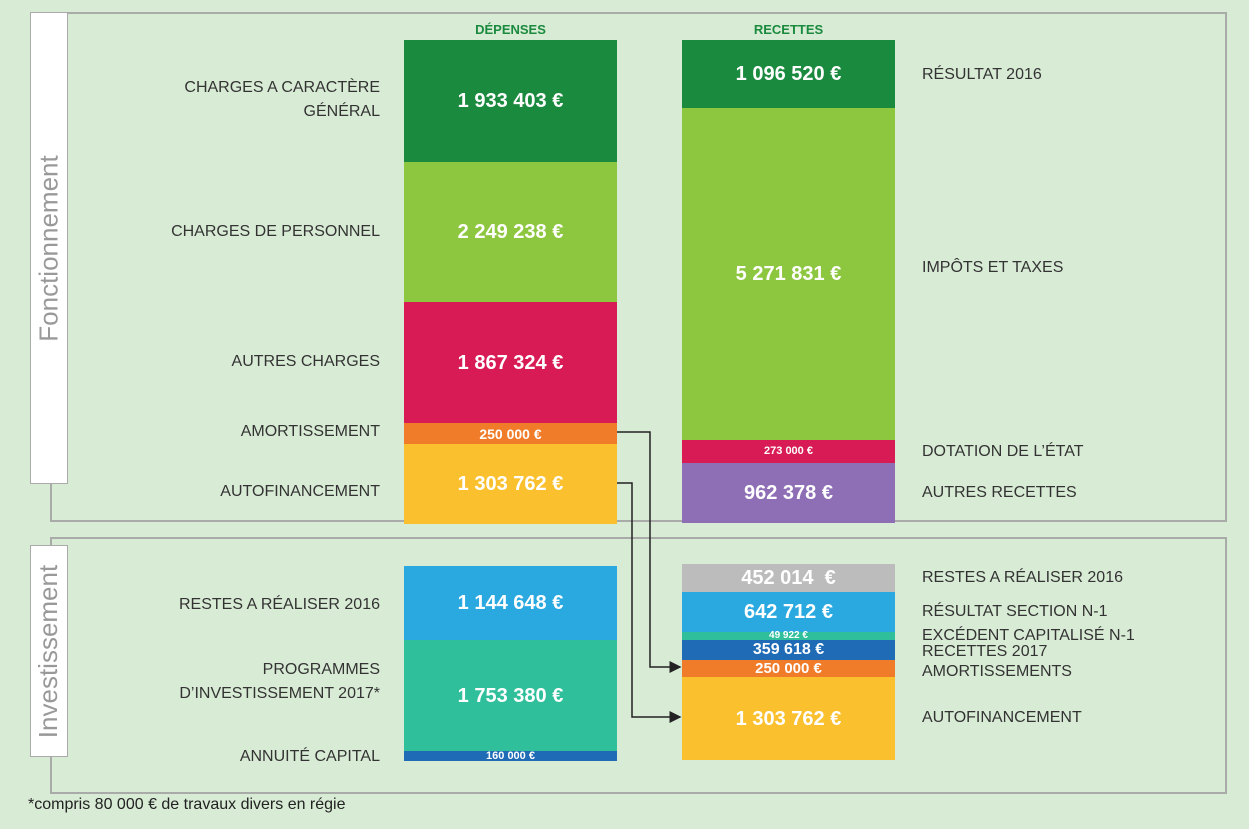 The width and height of the screenshot is (1249, 829). I want to click on segment: 1 933 403 €, so click(510, 101).